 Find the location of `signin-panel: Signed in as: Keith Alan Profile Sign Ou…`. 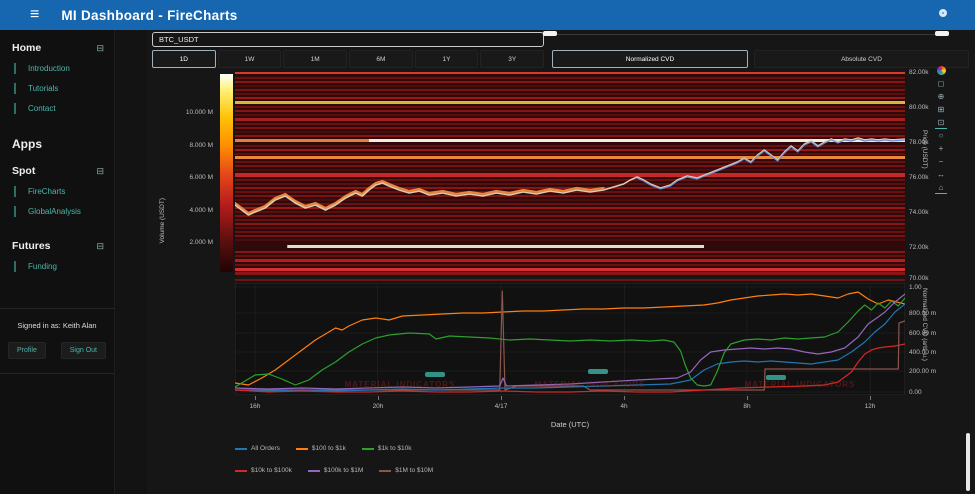

signin-panel: Signed in as: Keith Alan Profile Sign Ou… is located at coordinates (57, 341).